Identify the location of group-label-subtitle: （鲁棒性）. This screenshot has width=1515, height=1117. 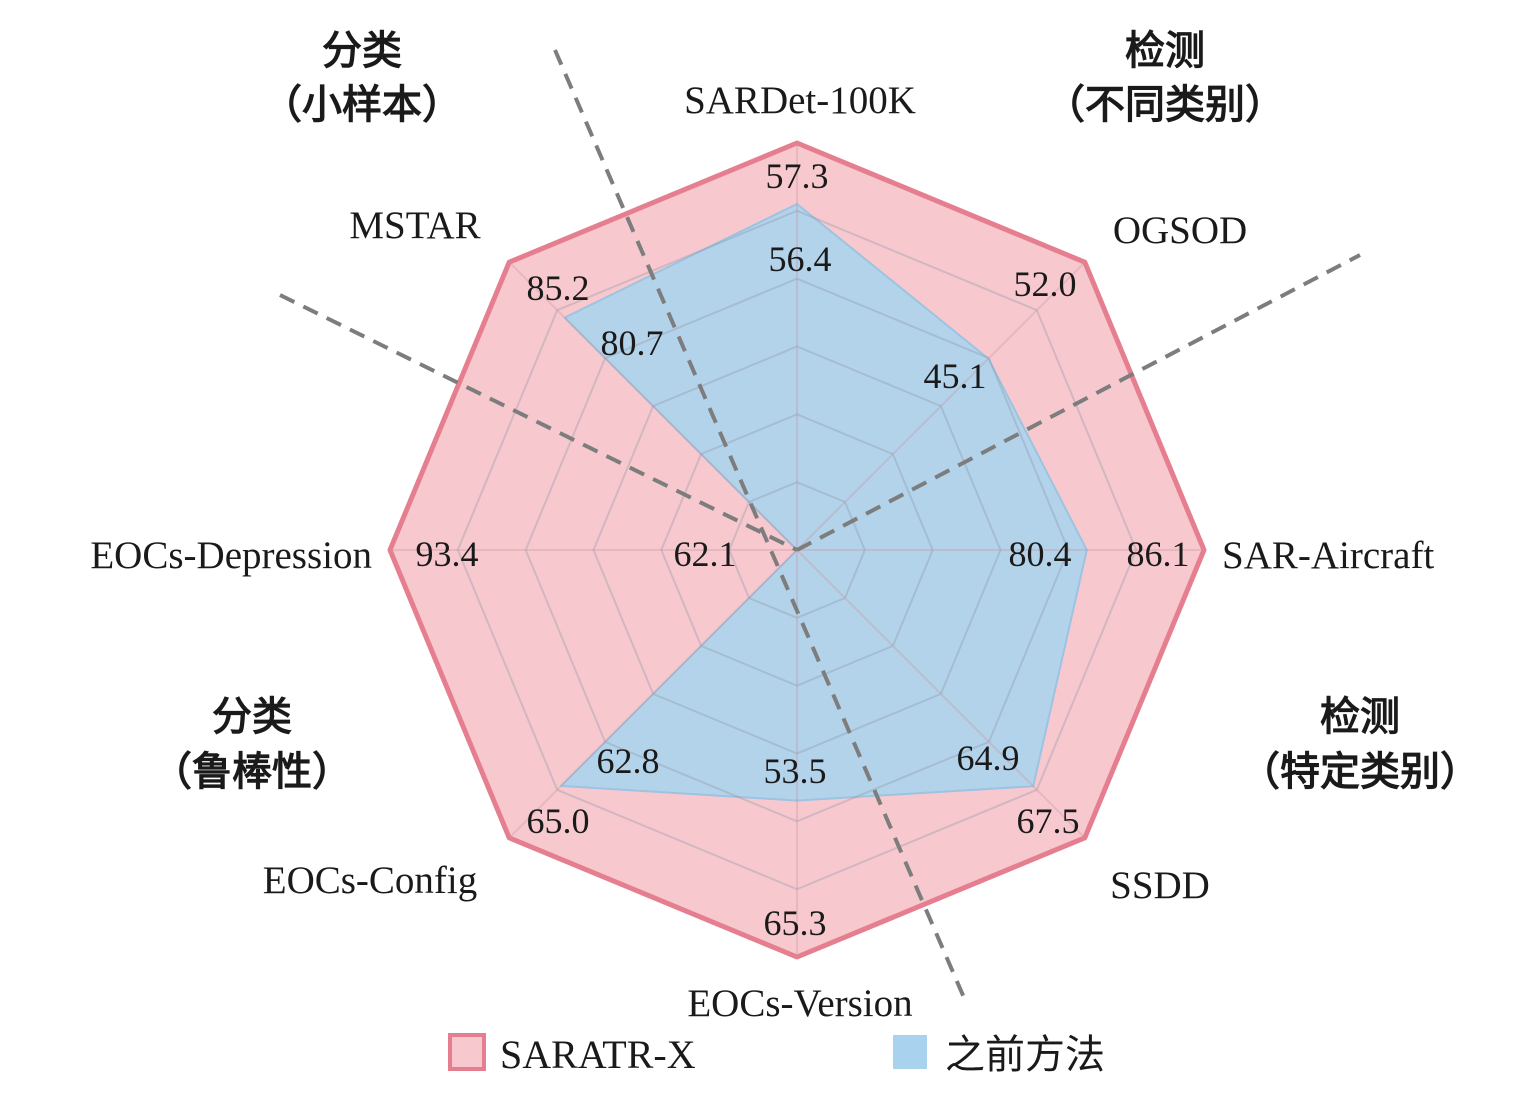
(252, 771).